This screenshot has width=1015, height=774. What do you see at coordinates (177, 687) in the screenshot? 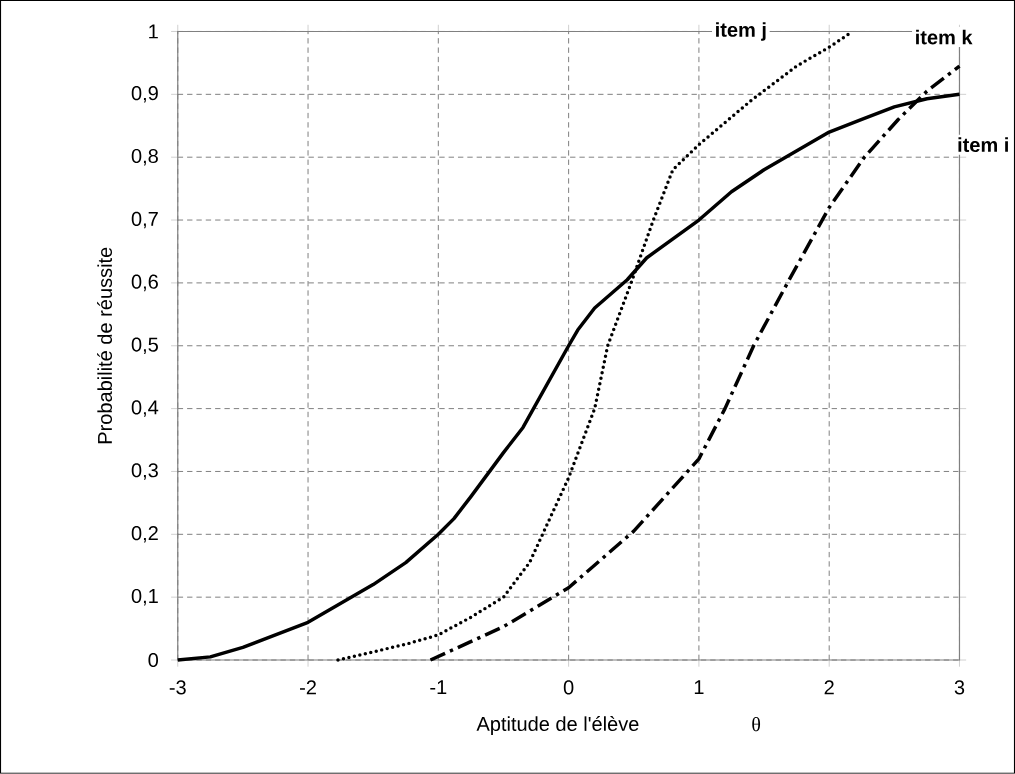
I see `x-tick-label: -3` at bounding box center [177, 687].